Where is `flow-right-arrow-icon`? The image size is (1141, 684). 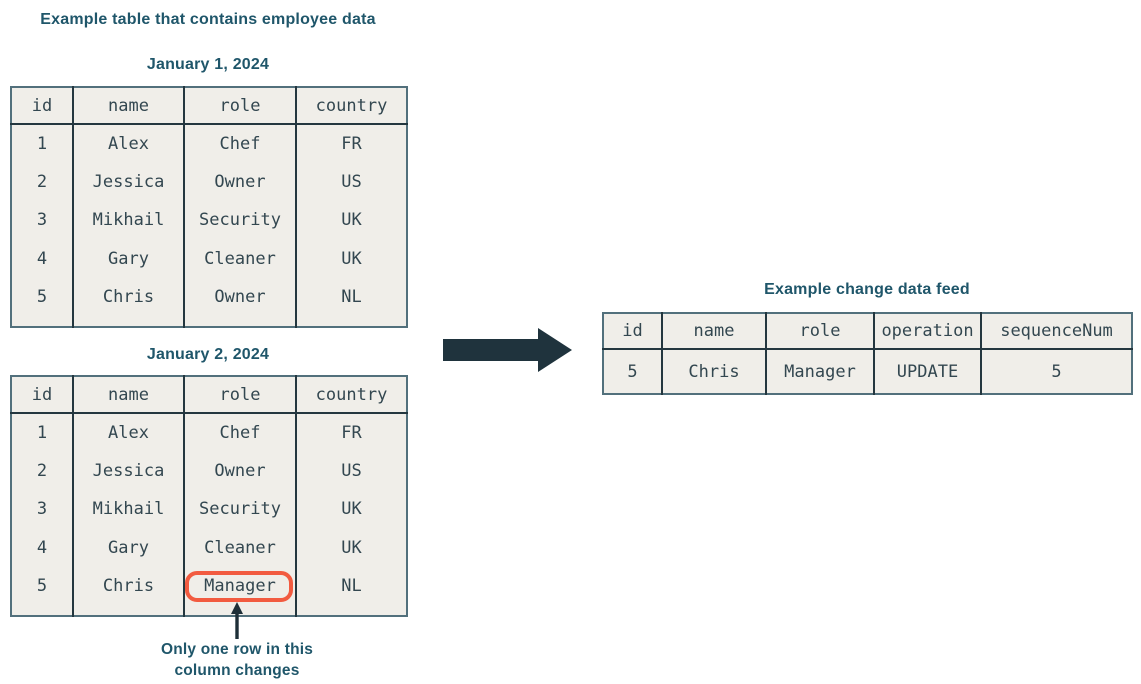
flow-right-arrow-icon is located at coordinates (507, 350).